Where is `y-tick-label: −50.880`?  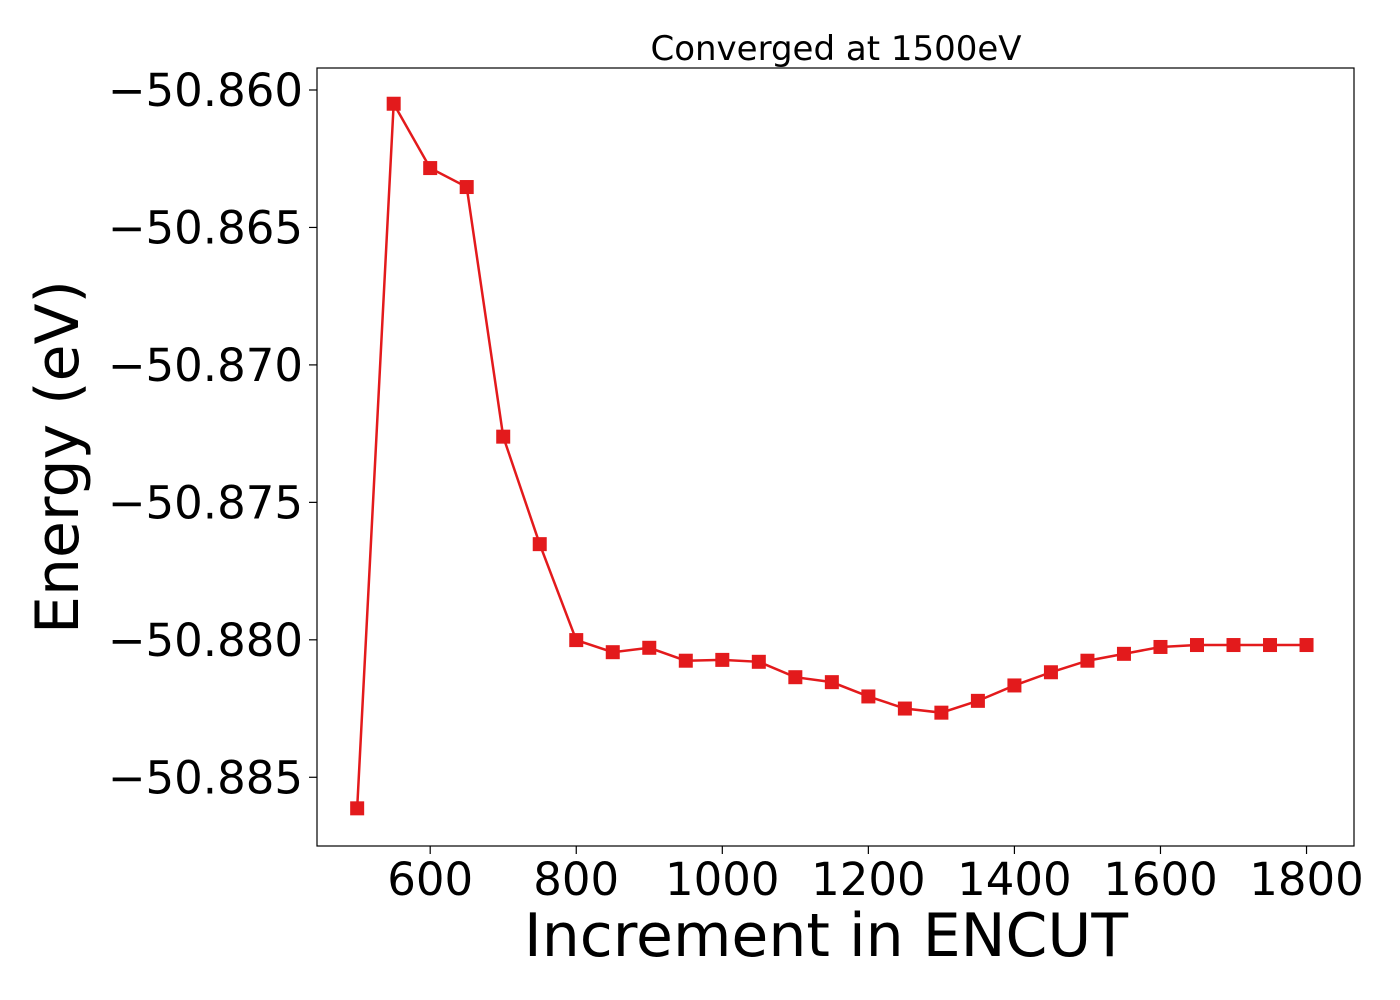 y-tick-label: −50.880 is located at coordinates (205, 640).